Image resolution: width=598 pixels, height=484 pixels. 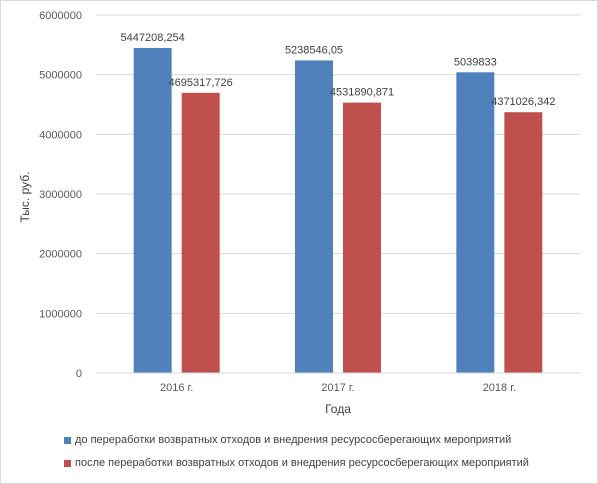 I want to click on x-tick-label: 2016 г., so click(x=176, y=388).